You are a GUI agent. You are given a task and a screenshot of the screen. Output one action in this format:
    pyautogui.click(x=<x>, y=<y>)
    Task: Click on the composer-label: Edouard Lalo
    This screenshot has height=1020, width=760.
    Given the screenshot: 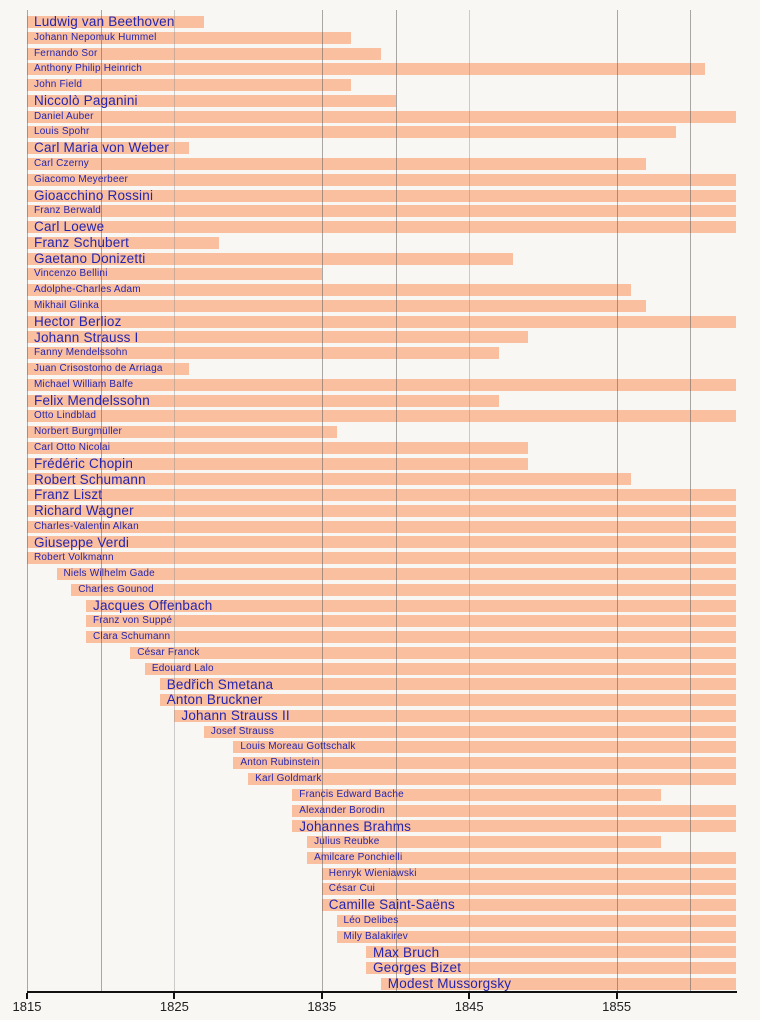 What is the action you would take?
    pyautogui.click(x=182, y=668)
    